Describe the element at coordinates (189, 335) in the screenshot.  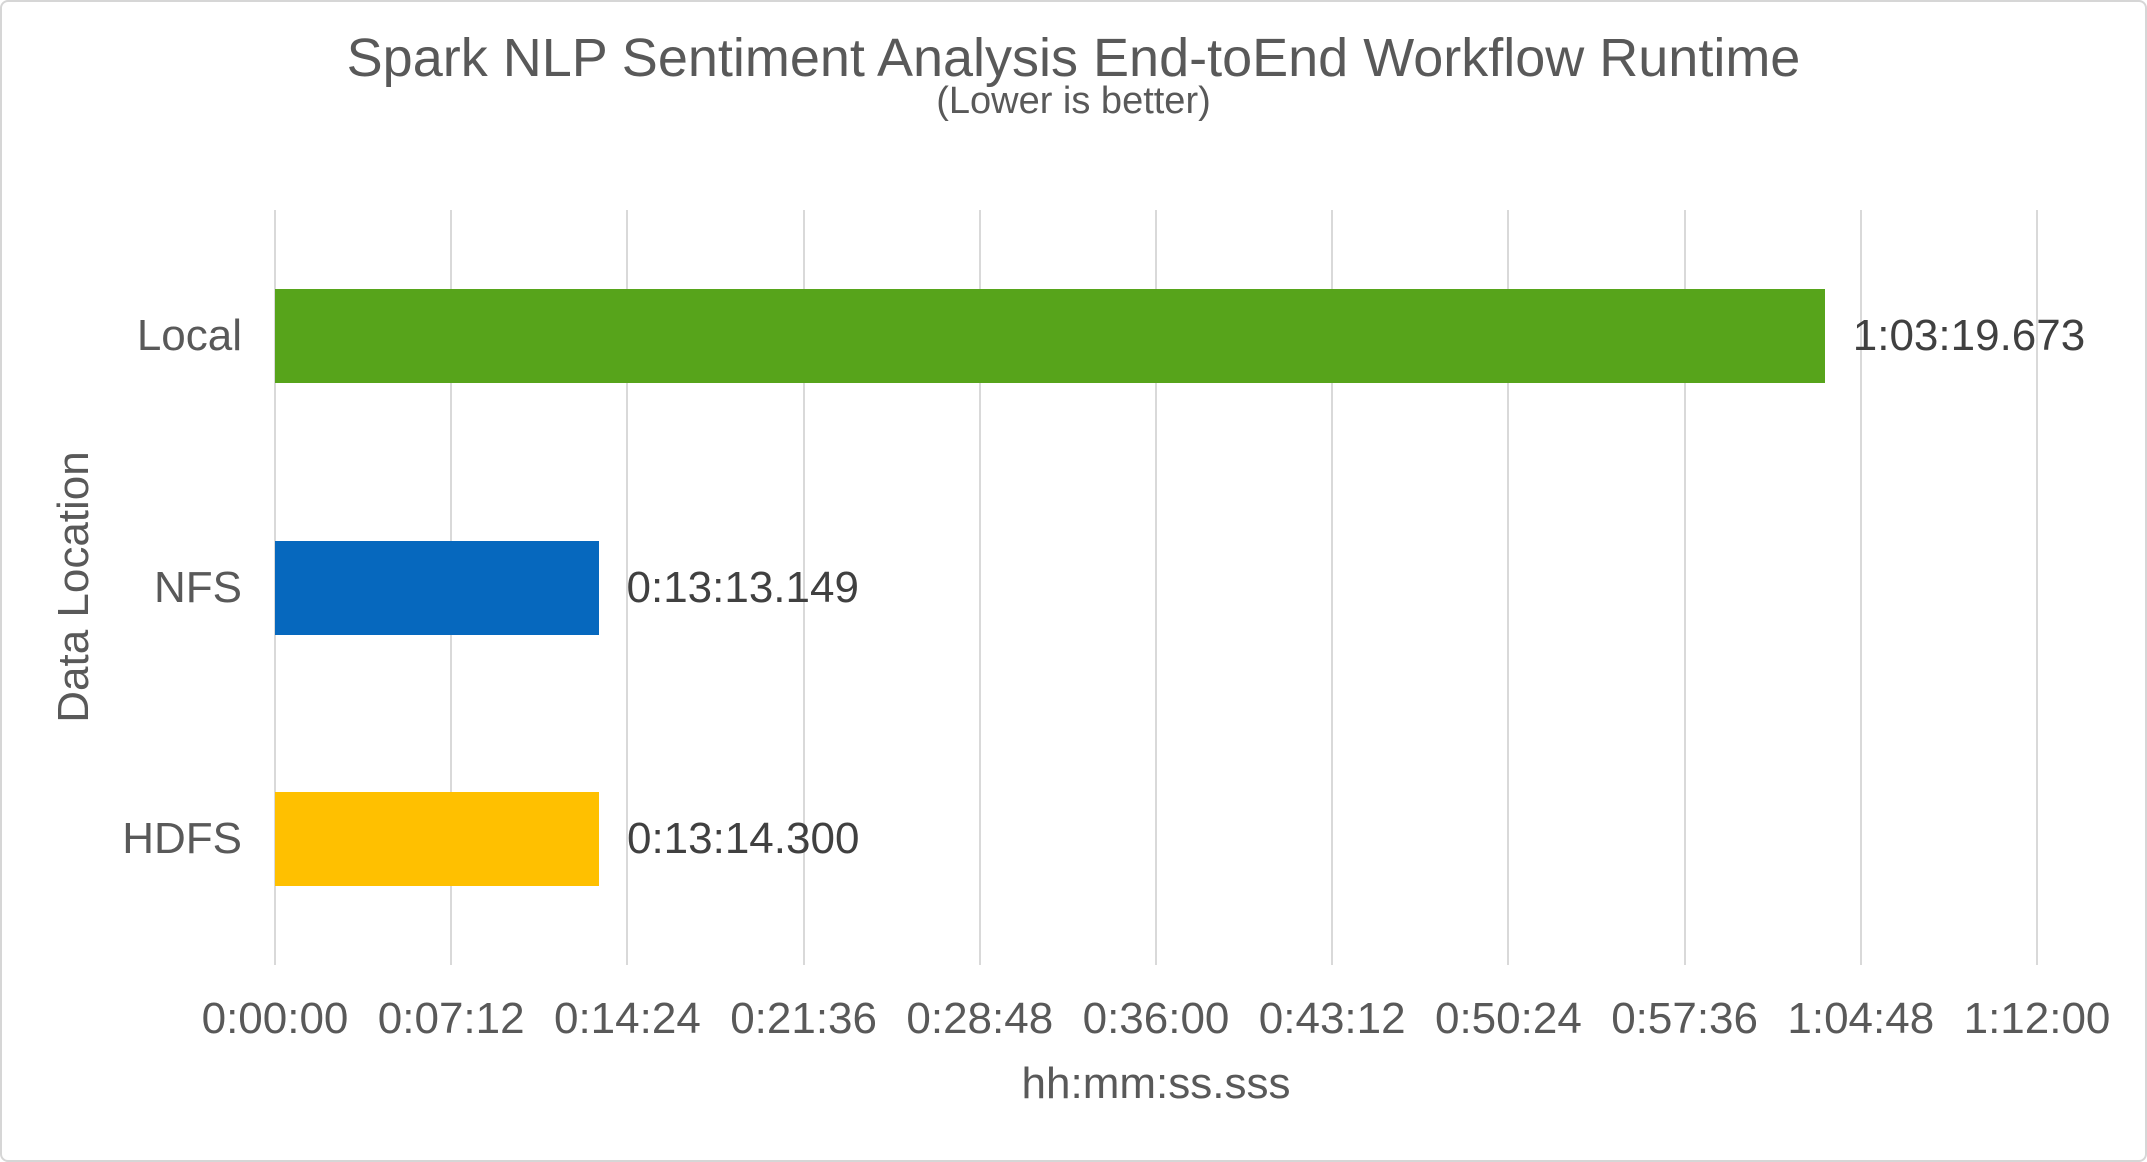
I see `category-label: Local` at that location.